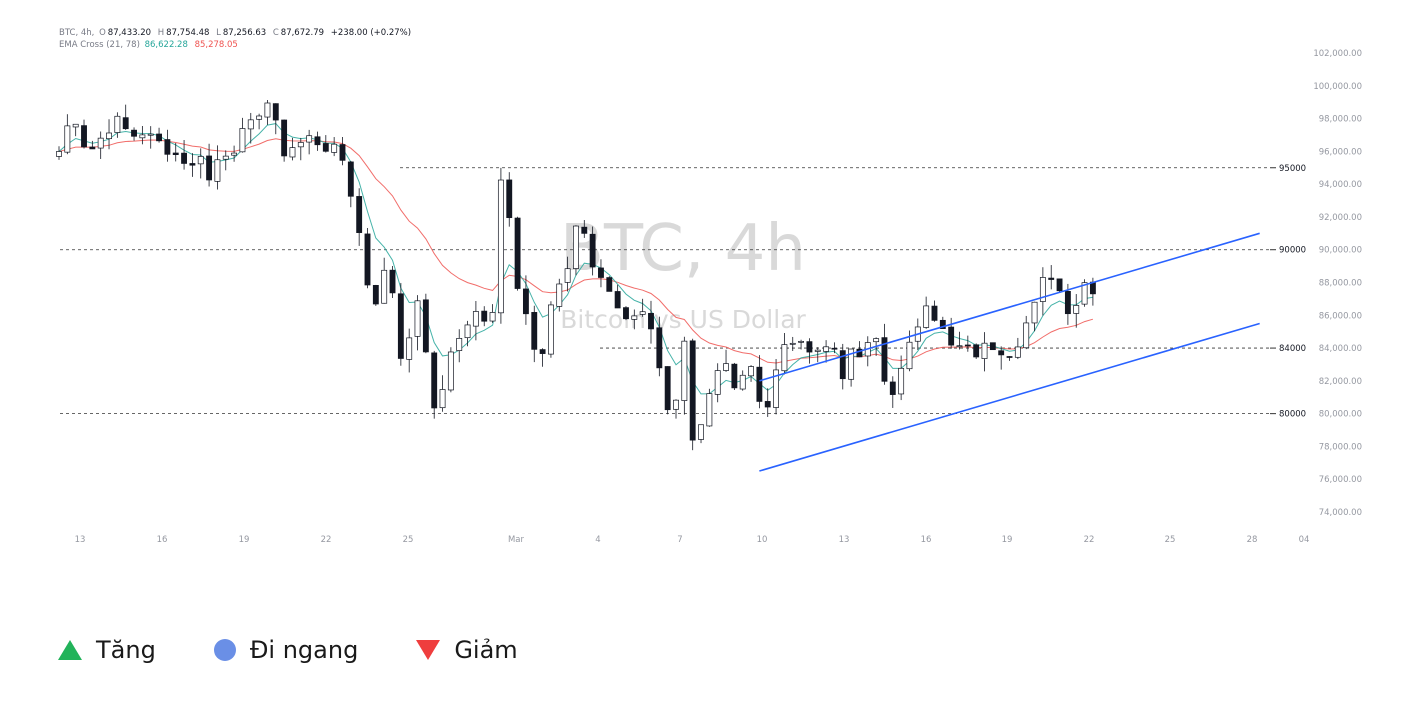 The height and width of the screenshot is (718, 1411). I want to click on close-value: 87,672.79, so click(302, 33).